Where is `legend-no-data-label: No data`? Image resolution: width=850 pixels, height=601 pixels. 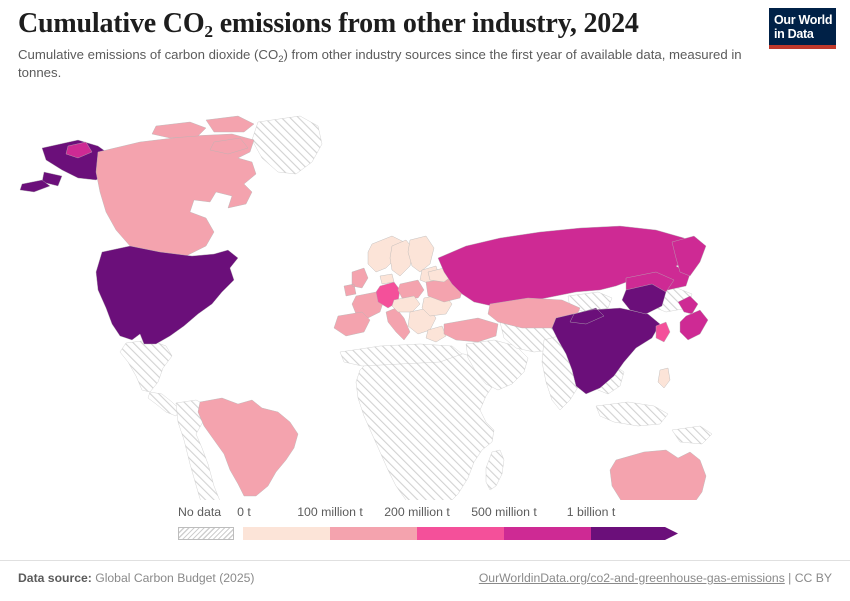 legend-no-data-label: No data is located at coordinates (200, 512).